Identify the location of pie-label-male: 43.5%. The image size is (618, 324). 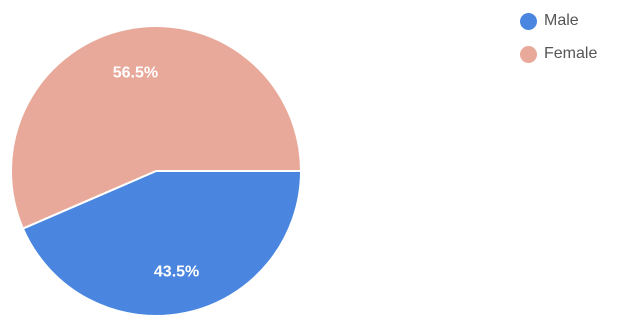
(176, 271).